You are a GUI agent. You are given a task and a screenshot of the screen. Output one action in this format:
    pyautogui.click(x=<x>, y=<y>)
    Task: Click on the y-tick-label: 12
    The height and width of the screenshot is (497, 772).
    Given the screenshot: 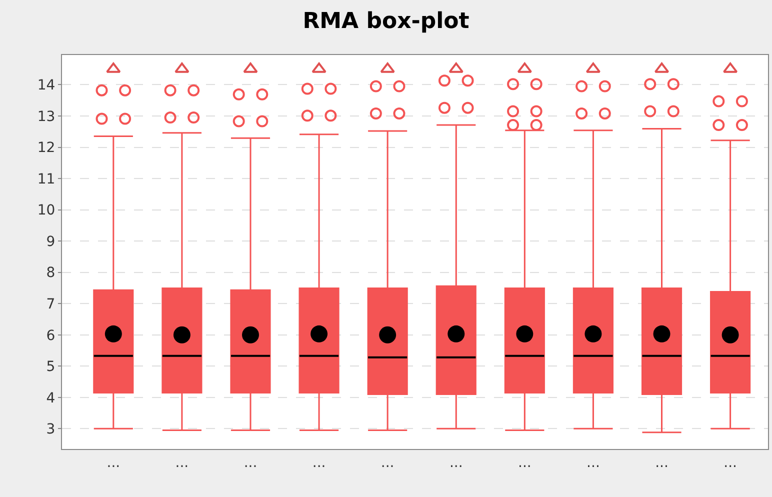 What is the action you would take?
    pyautogui.click(x=46, y=148)
    